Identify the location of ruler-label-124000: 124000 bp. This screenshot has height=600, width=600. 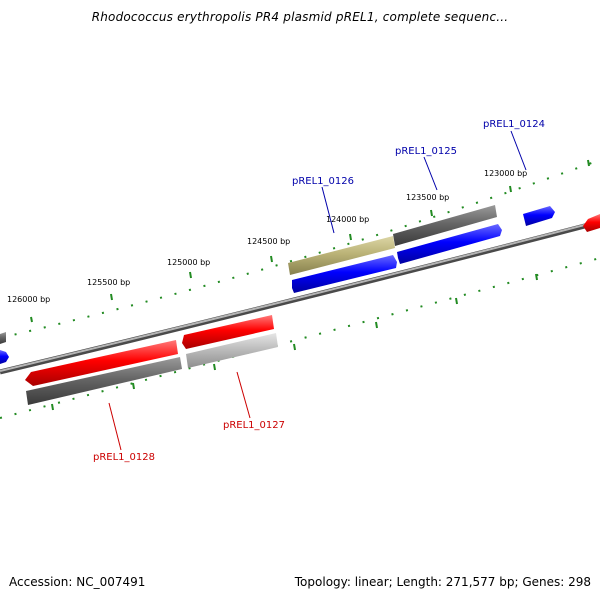
(347, 219).